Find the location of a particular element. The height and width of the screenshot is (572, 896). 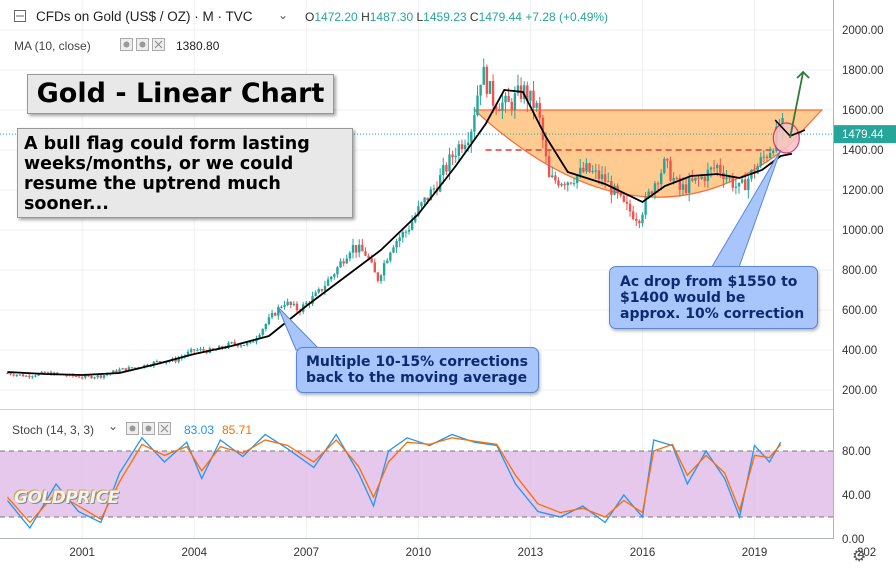

indicator-settings-icons is located at coordinates (143, 46).